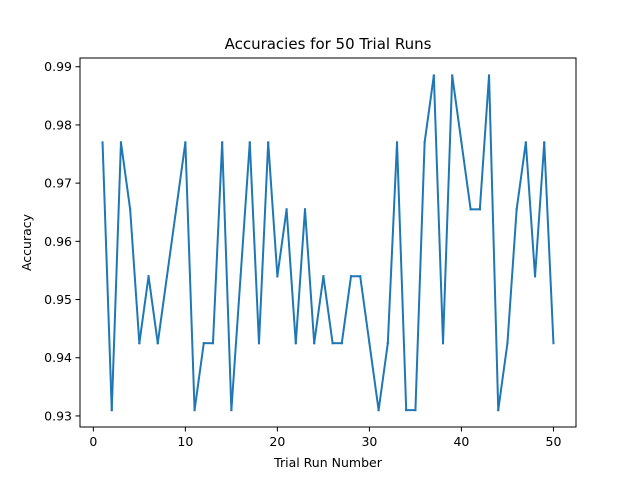 The width and height of the screenshot is (640, 480). I want to click on y-tick-label: 0.94, so click(58, 357).